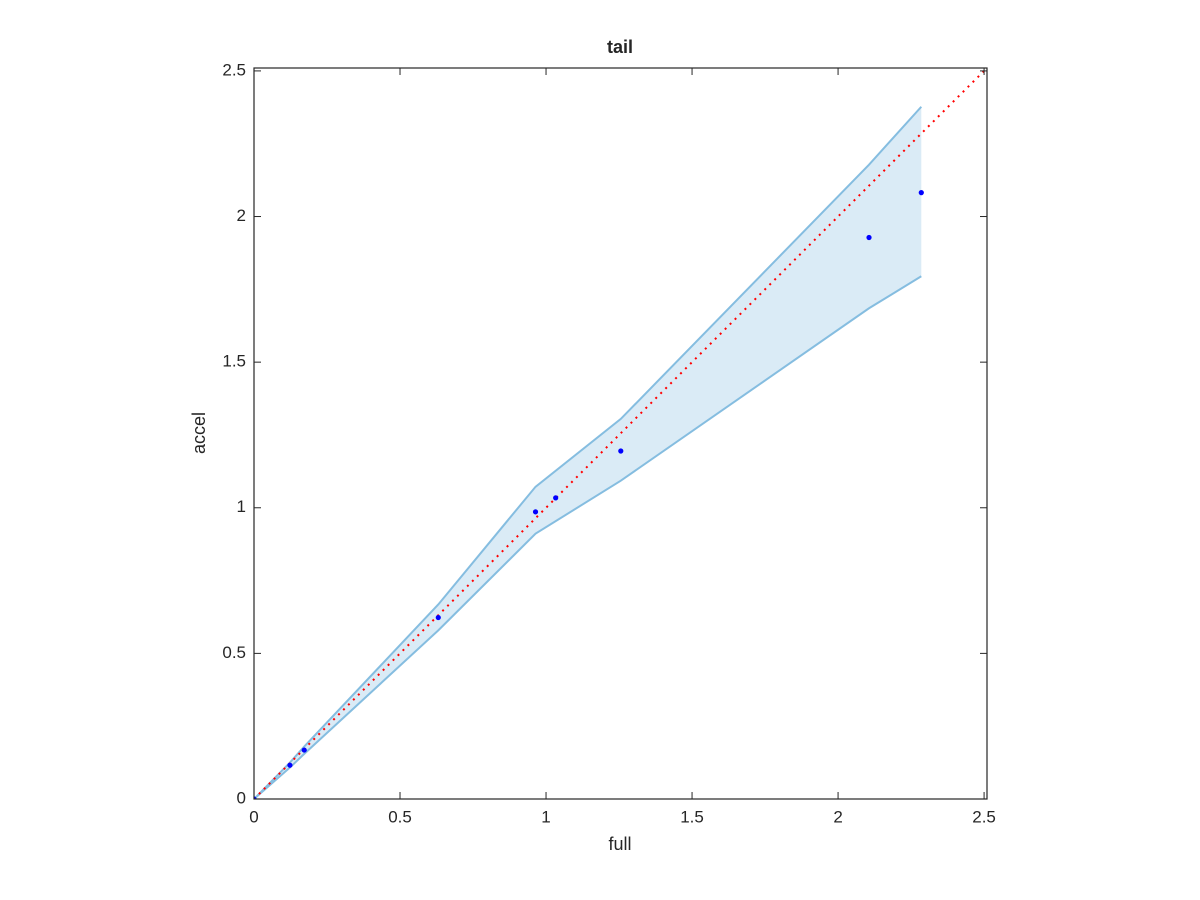  Describe the element at coordinates (400, 816) in the screenshot. I see `x-tick-label: 0.5` at that location.